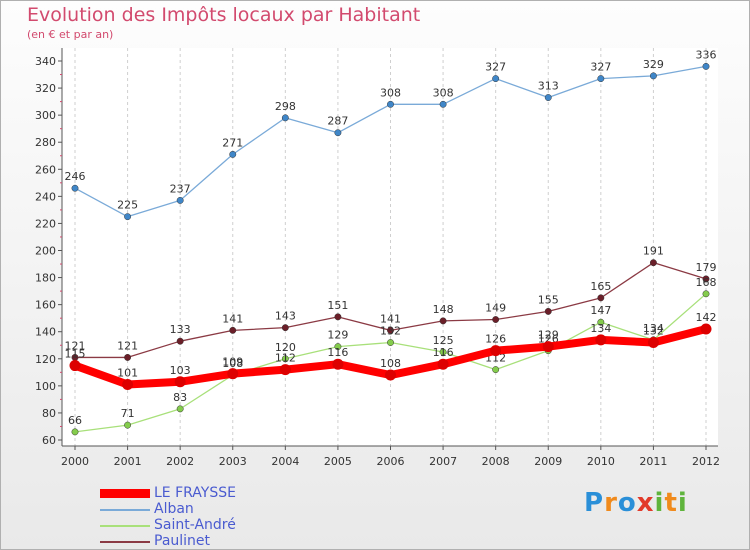 Image resolution: width=750 pixels, height=550 pixels. Describe the element at coordinates (653, 343) in the screenshot. I see `point-le-fraysse-2011` at that location.